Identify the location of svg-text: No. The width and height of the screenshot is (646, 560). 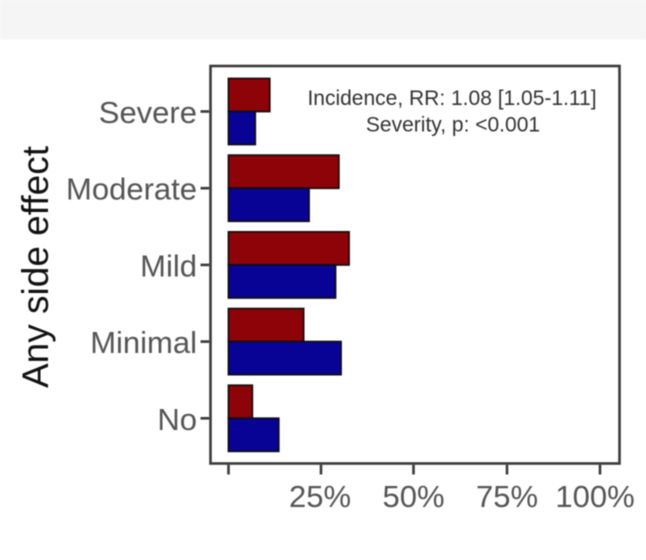
(177, 419).